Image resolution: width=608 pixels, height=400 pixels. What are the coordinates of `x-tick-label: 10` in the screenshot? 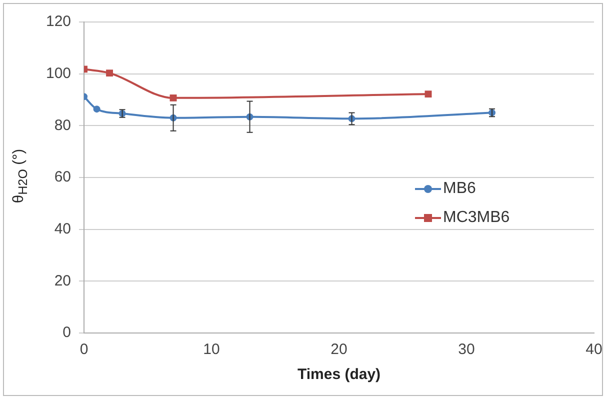 It's located at (211, 349).